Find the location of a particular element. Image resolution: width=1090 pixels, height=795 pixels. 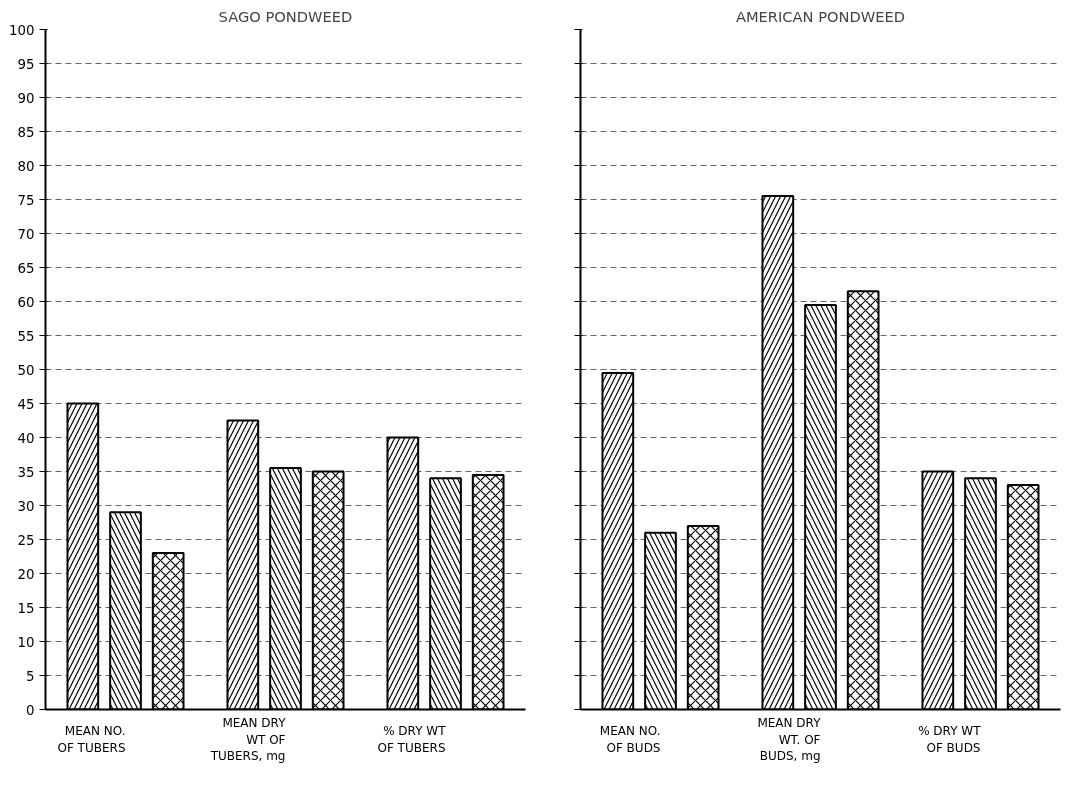

chart-title: SAGO PONDWEED is located at coordinates (285, 16).